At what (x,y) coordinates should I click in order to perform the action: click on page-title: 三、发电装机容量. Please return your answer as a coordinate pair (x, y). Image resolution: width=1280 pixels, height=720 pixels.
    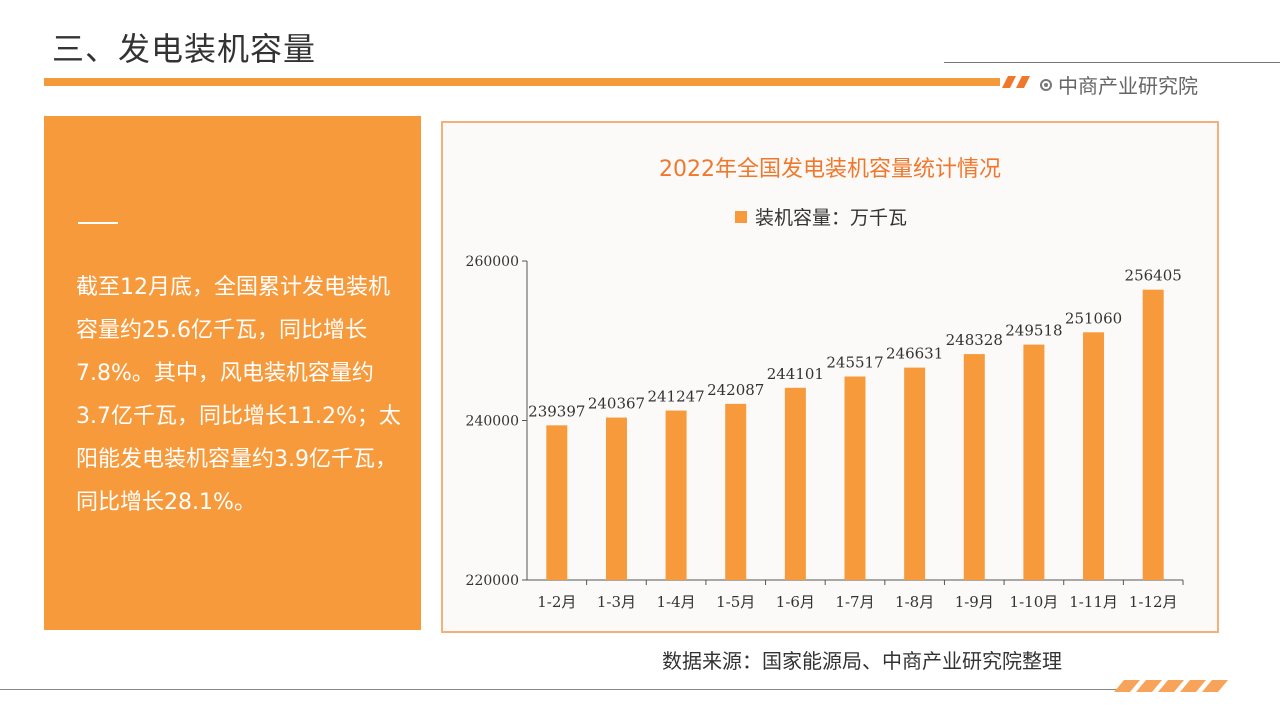
    Looking at the image, I should click on (184, 49).